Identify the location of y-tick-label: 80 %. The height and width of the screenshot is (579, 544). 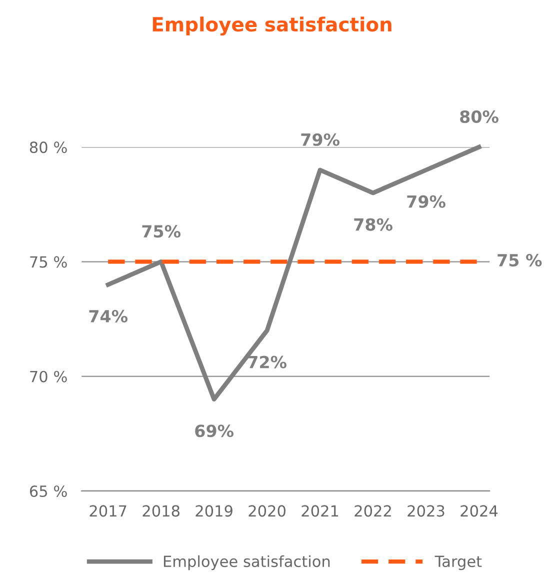
(48, 148).